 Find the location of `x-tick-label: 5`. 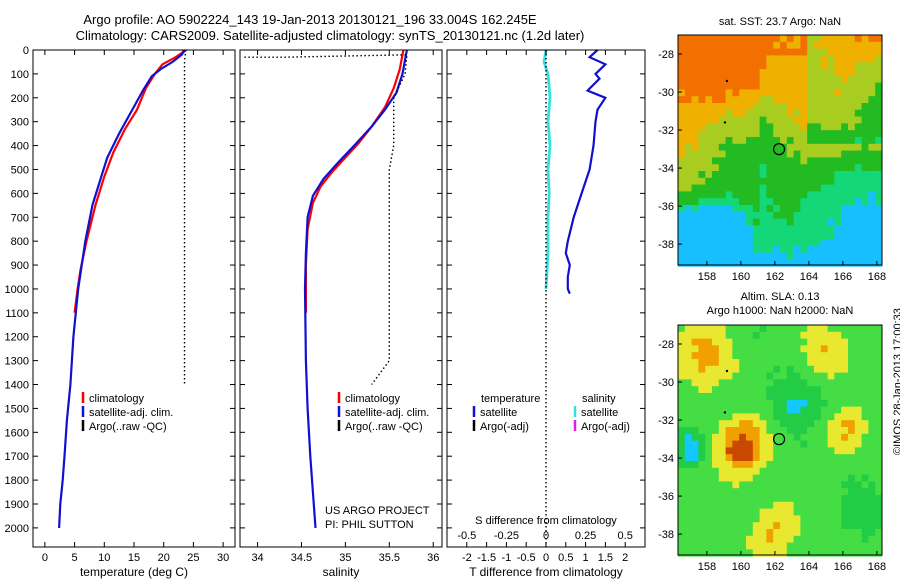

x-tick-label: 5 is located at coordinates (75, 558).